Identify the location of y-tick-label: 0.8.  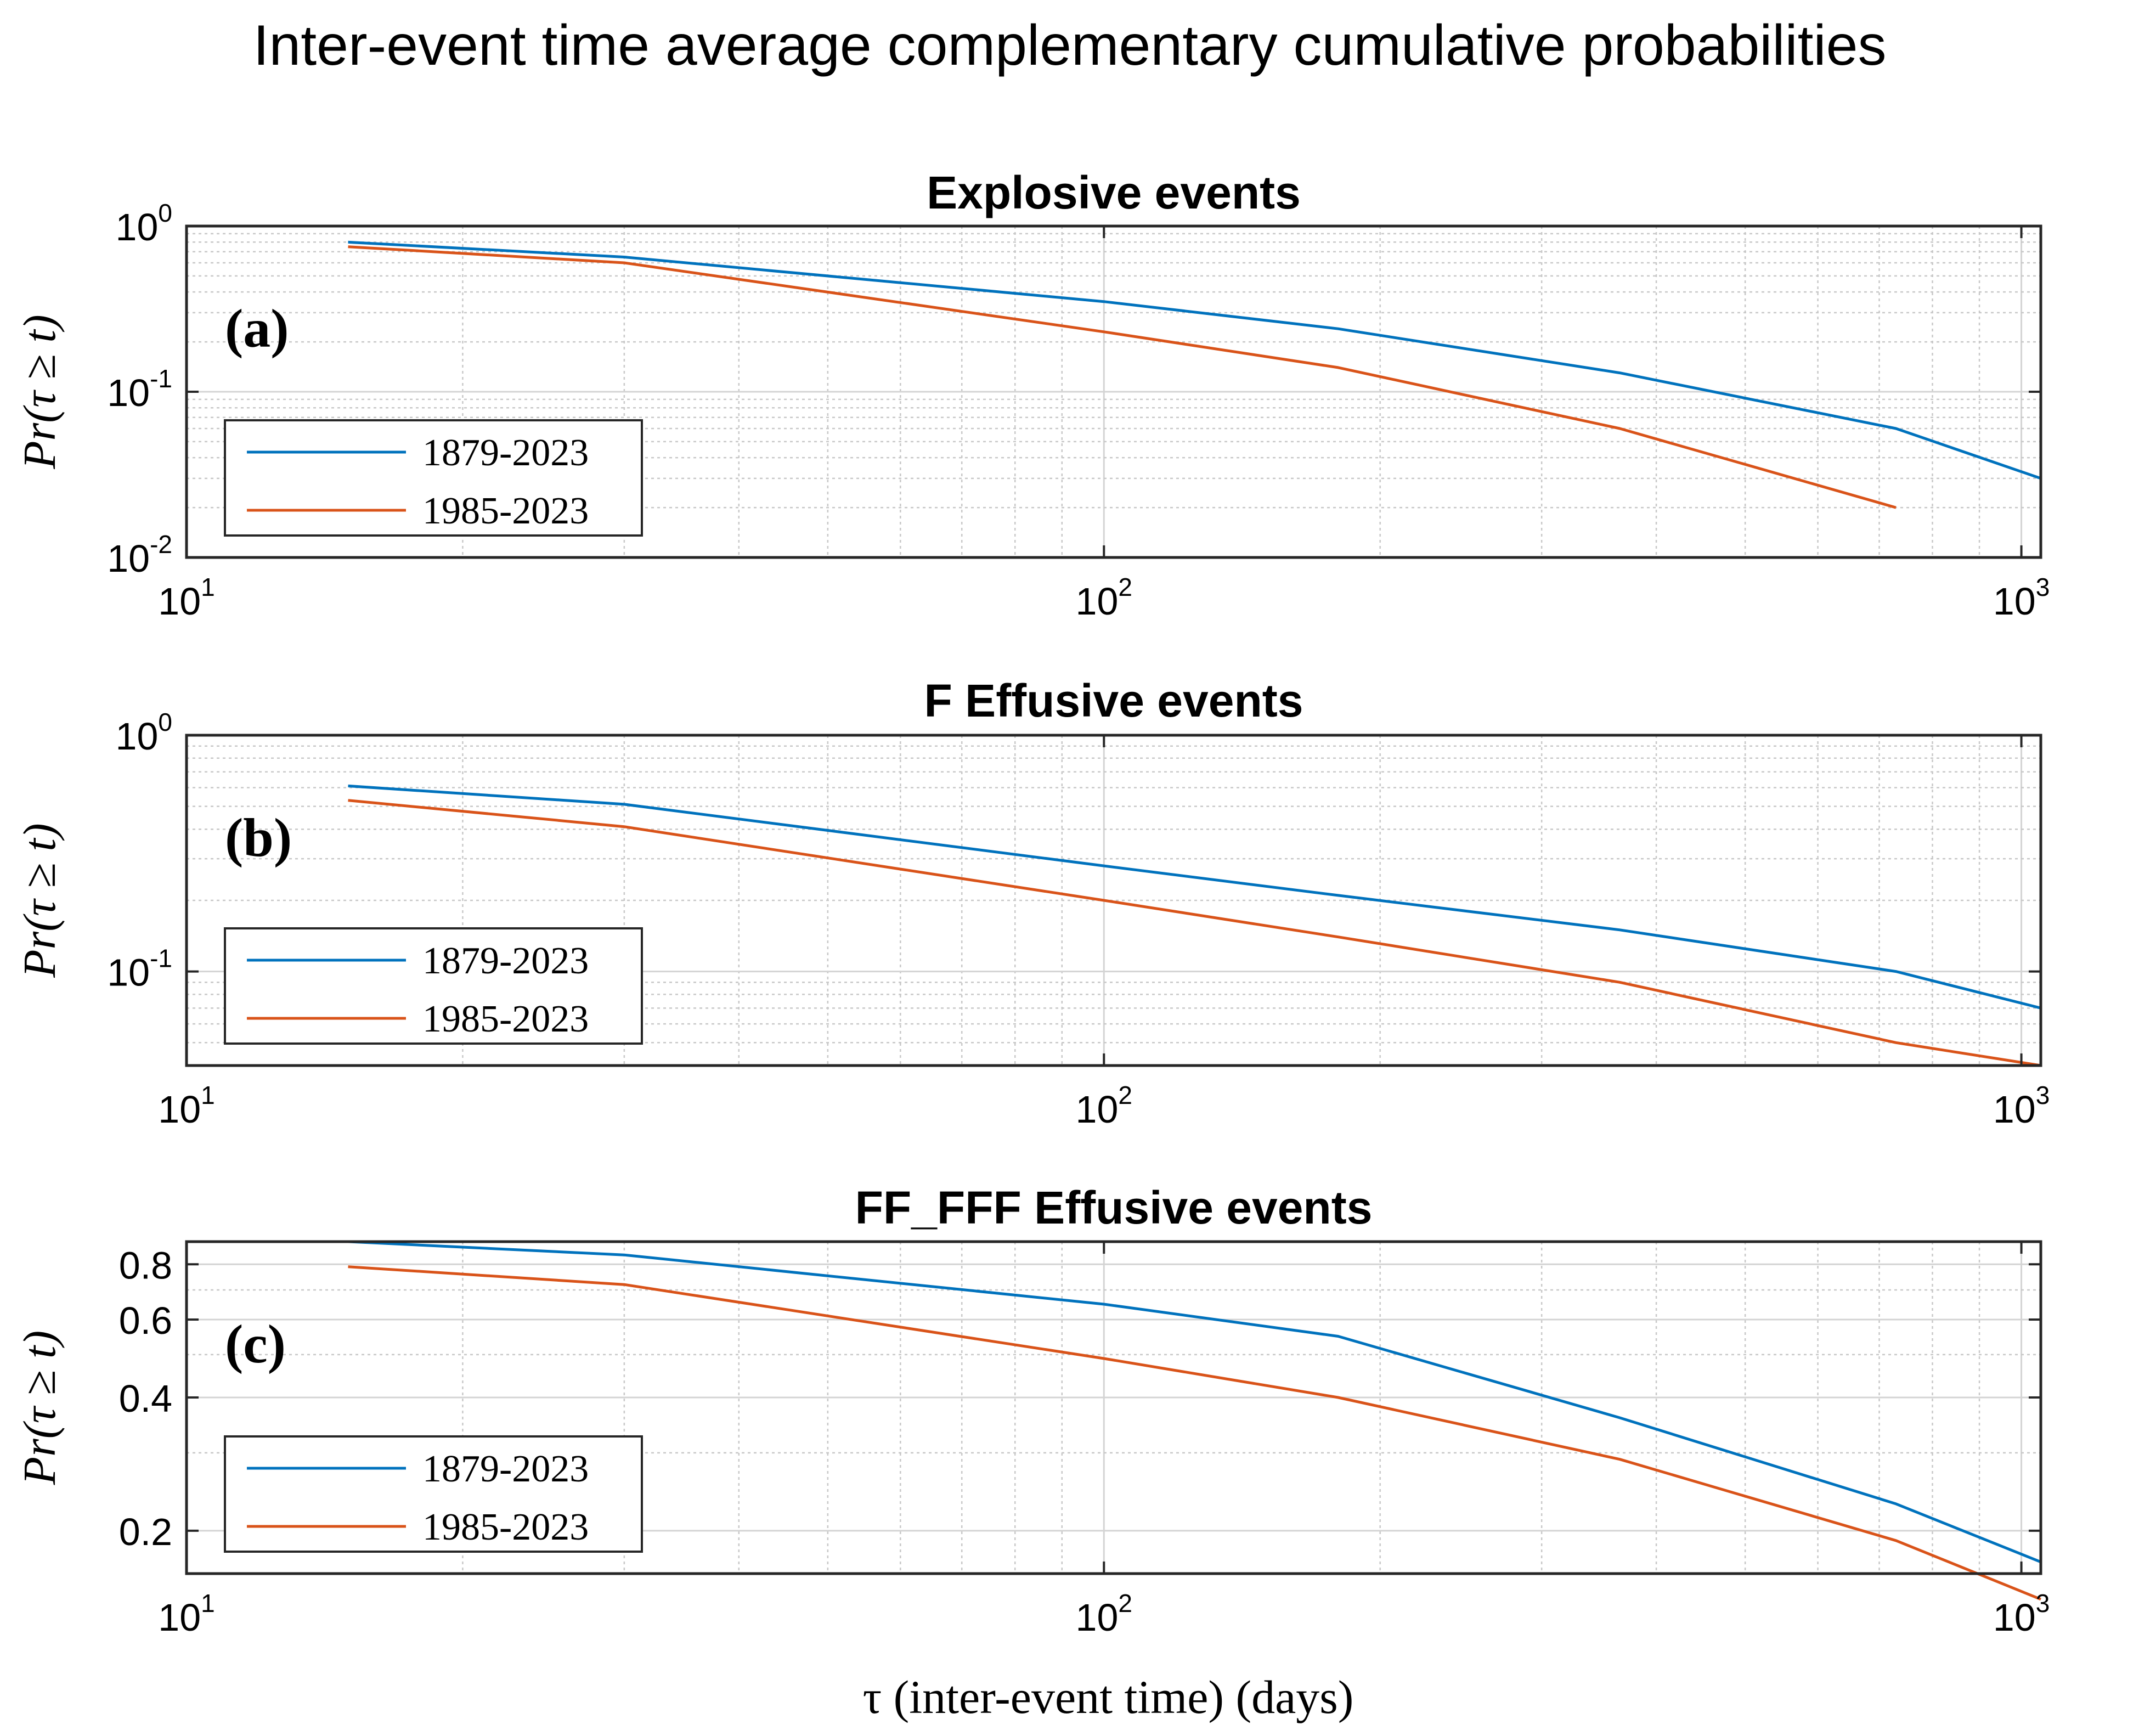
(145, 1265).